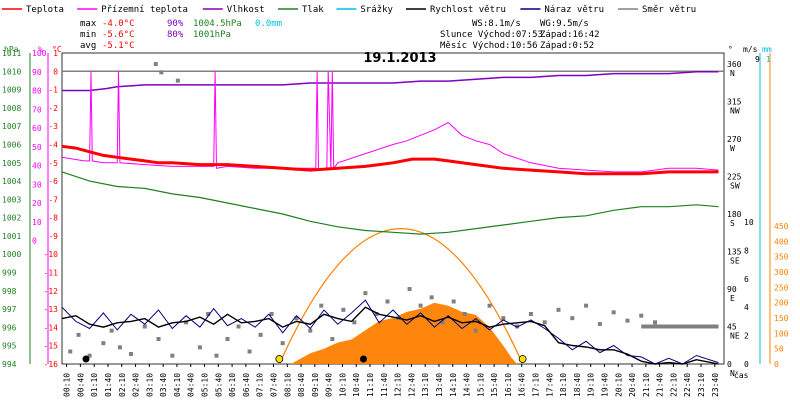 Image resolution: width=800 pixels, height=400 pixels. What do you see at coordinates (55, 53) in the screenshot?
I see `temp-tick: 1` at bounding box center [55, 53].